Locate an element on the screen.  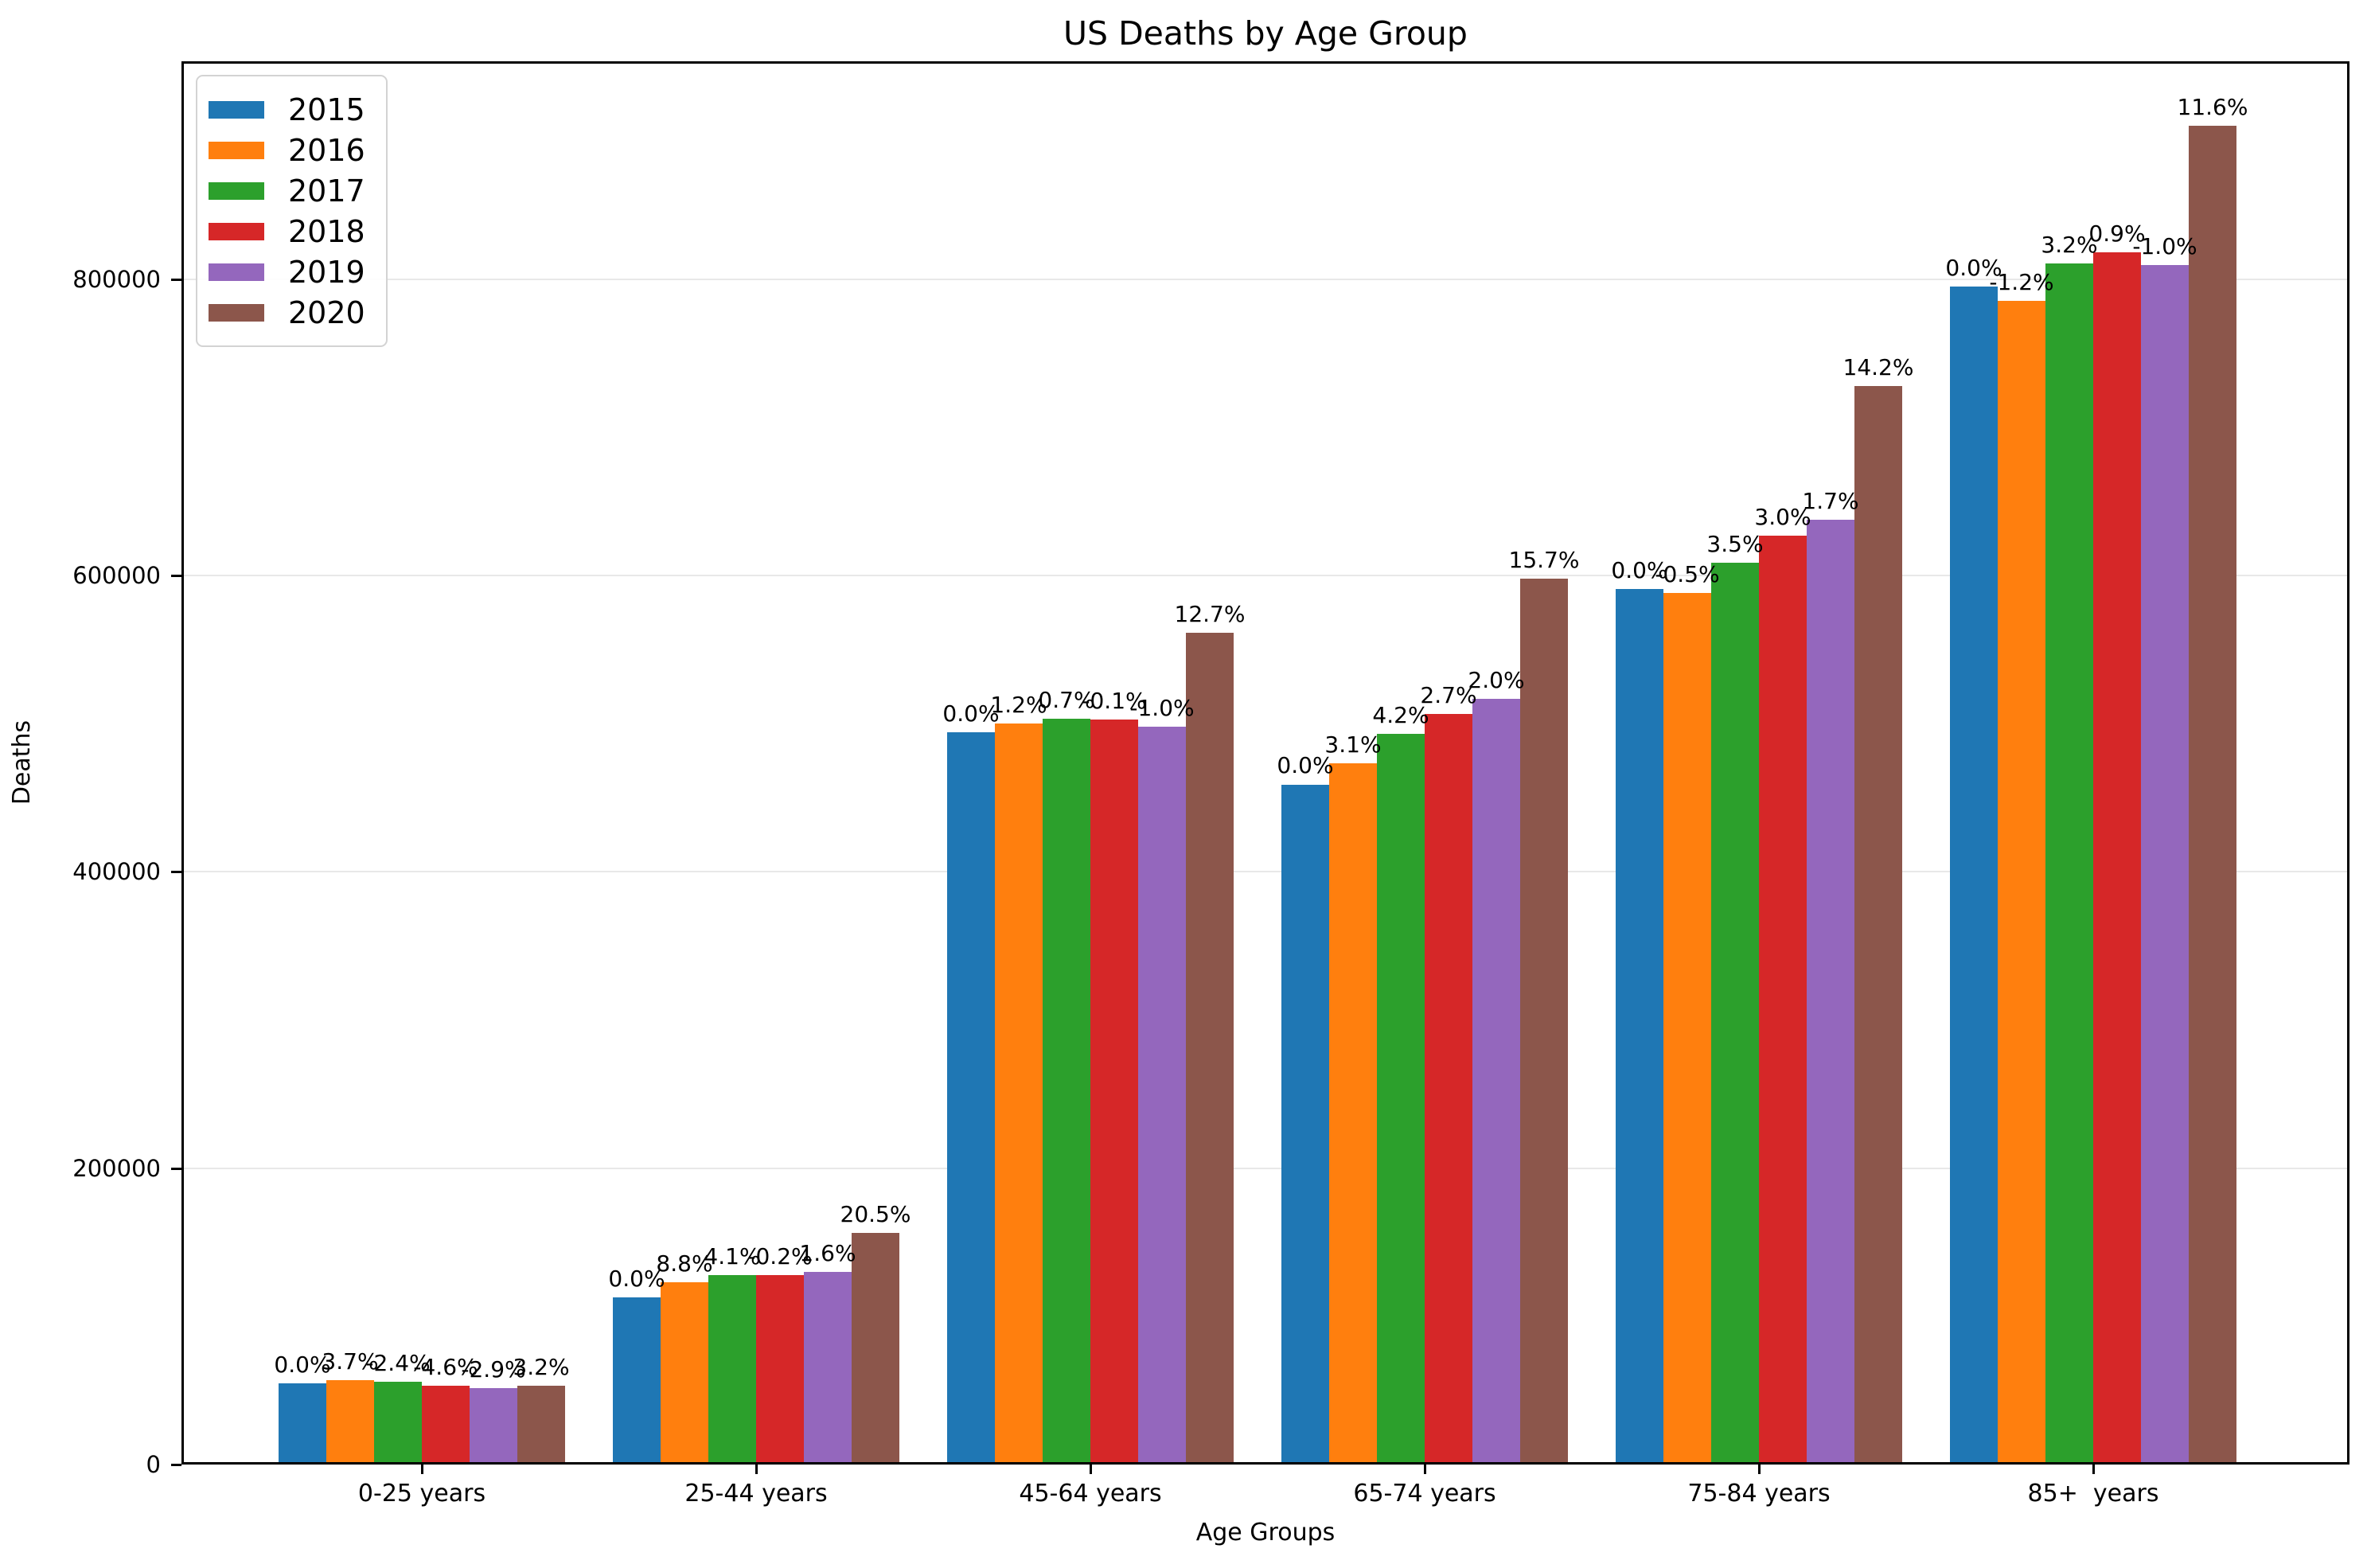
y-tick-label: 0 is located at coordinates (153, 1465).